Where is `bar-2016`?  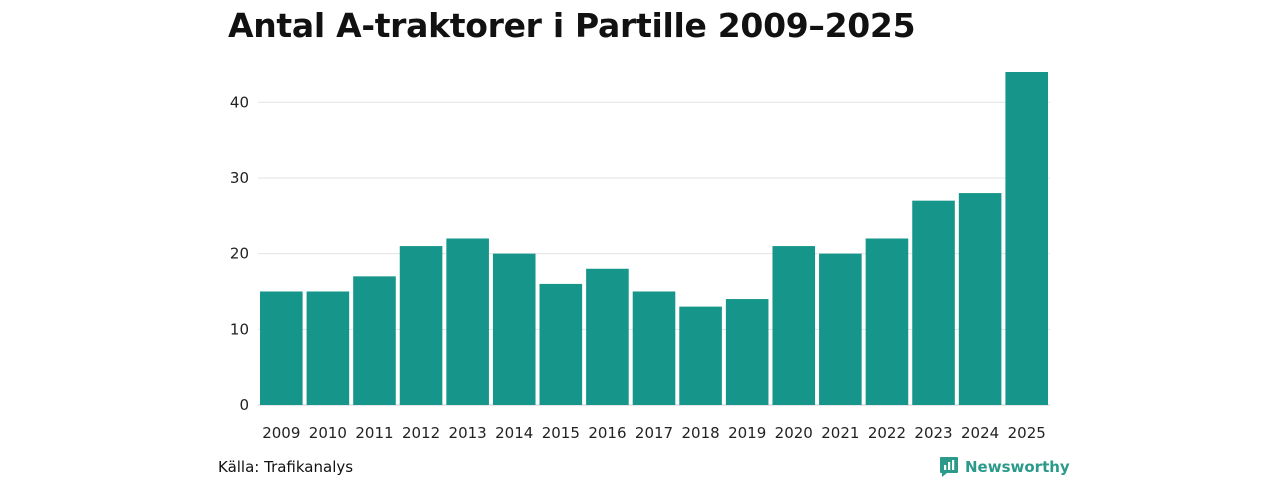
bar-2016 is located at coordinates (607, 336).